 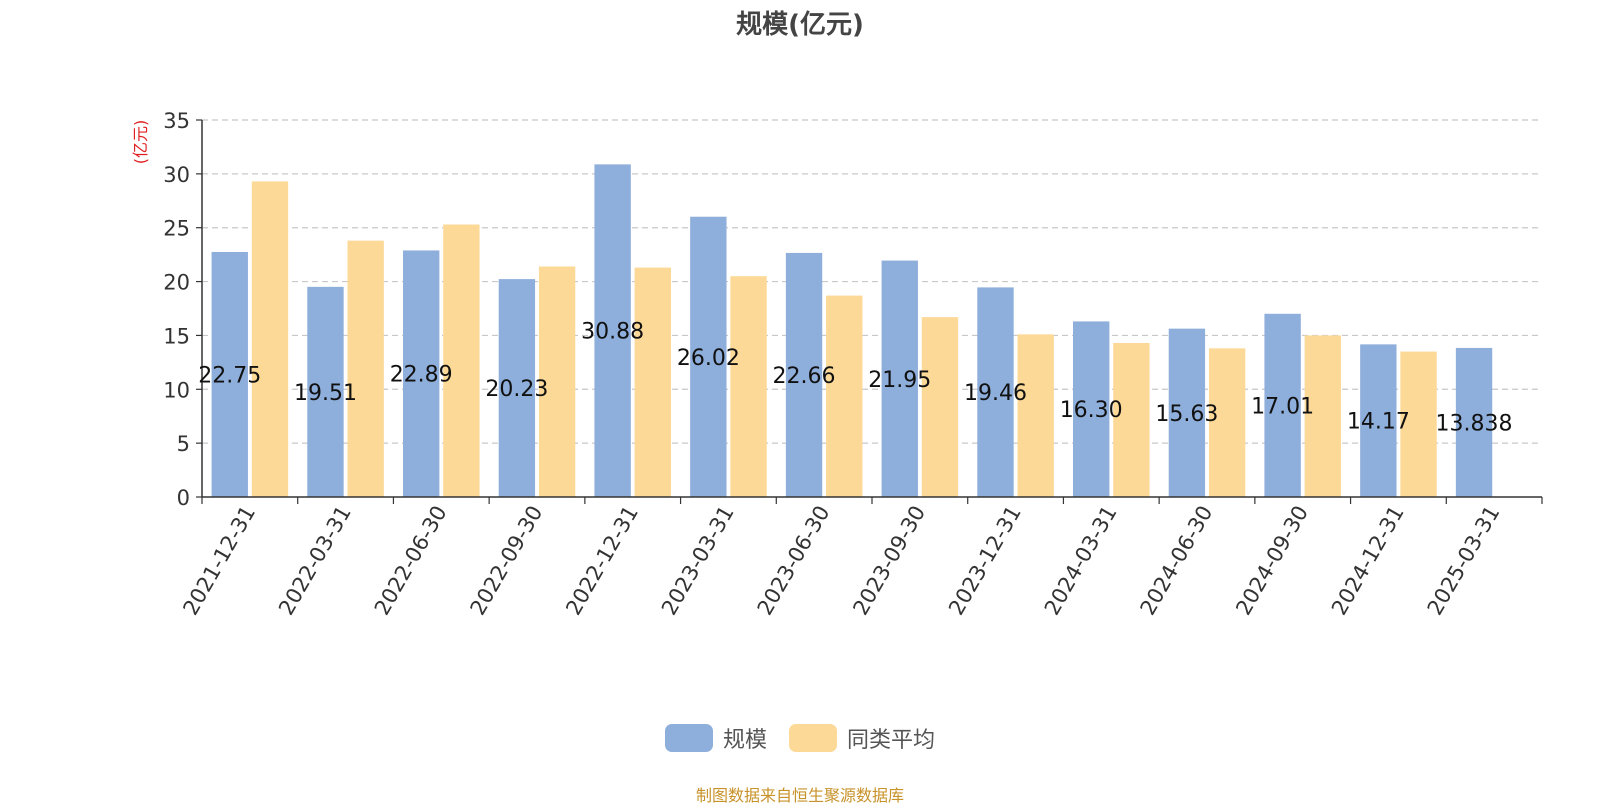 I want to click on y-tick-label: 20, so click(x=176, y=283).